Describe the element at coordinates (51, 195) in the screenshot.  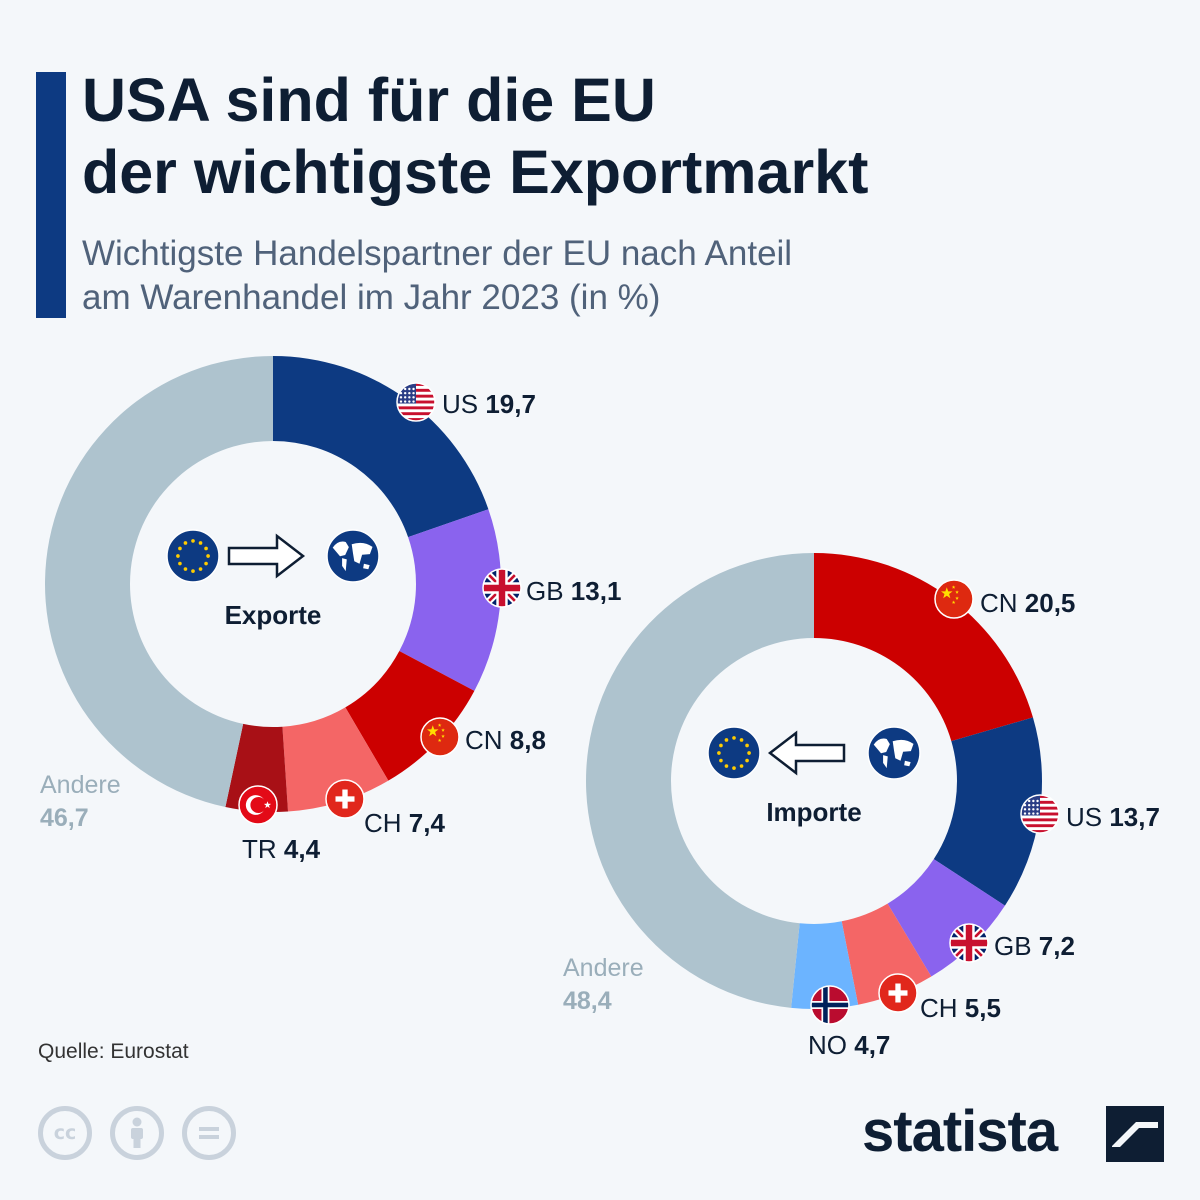
I see `title-accent-bar` at that location.